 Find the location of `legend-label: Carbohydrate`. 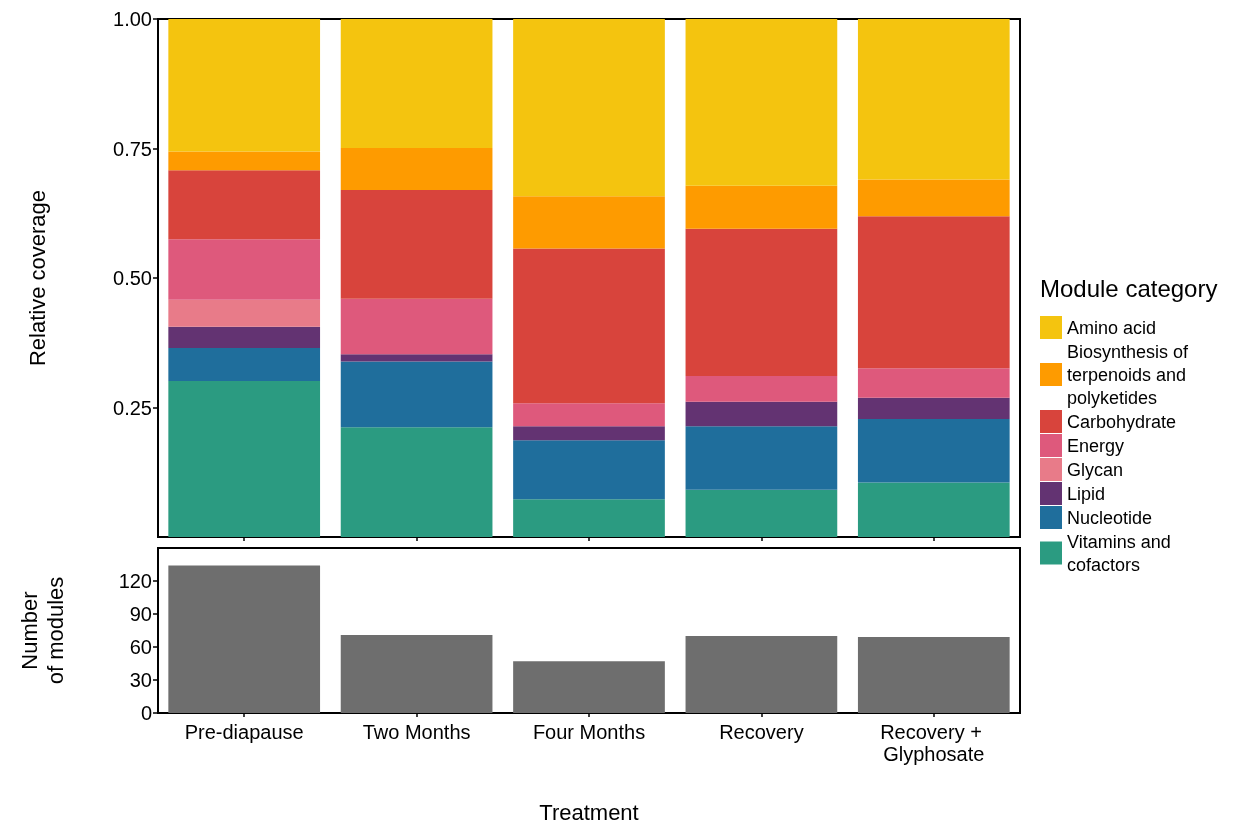

legend-label: Carbohydrate is located at coordinates (1122, 421).